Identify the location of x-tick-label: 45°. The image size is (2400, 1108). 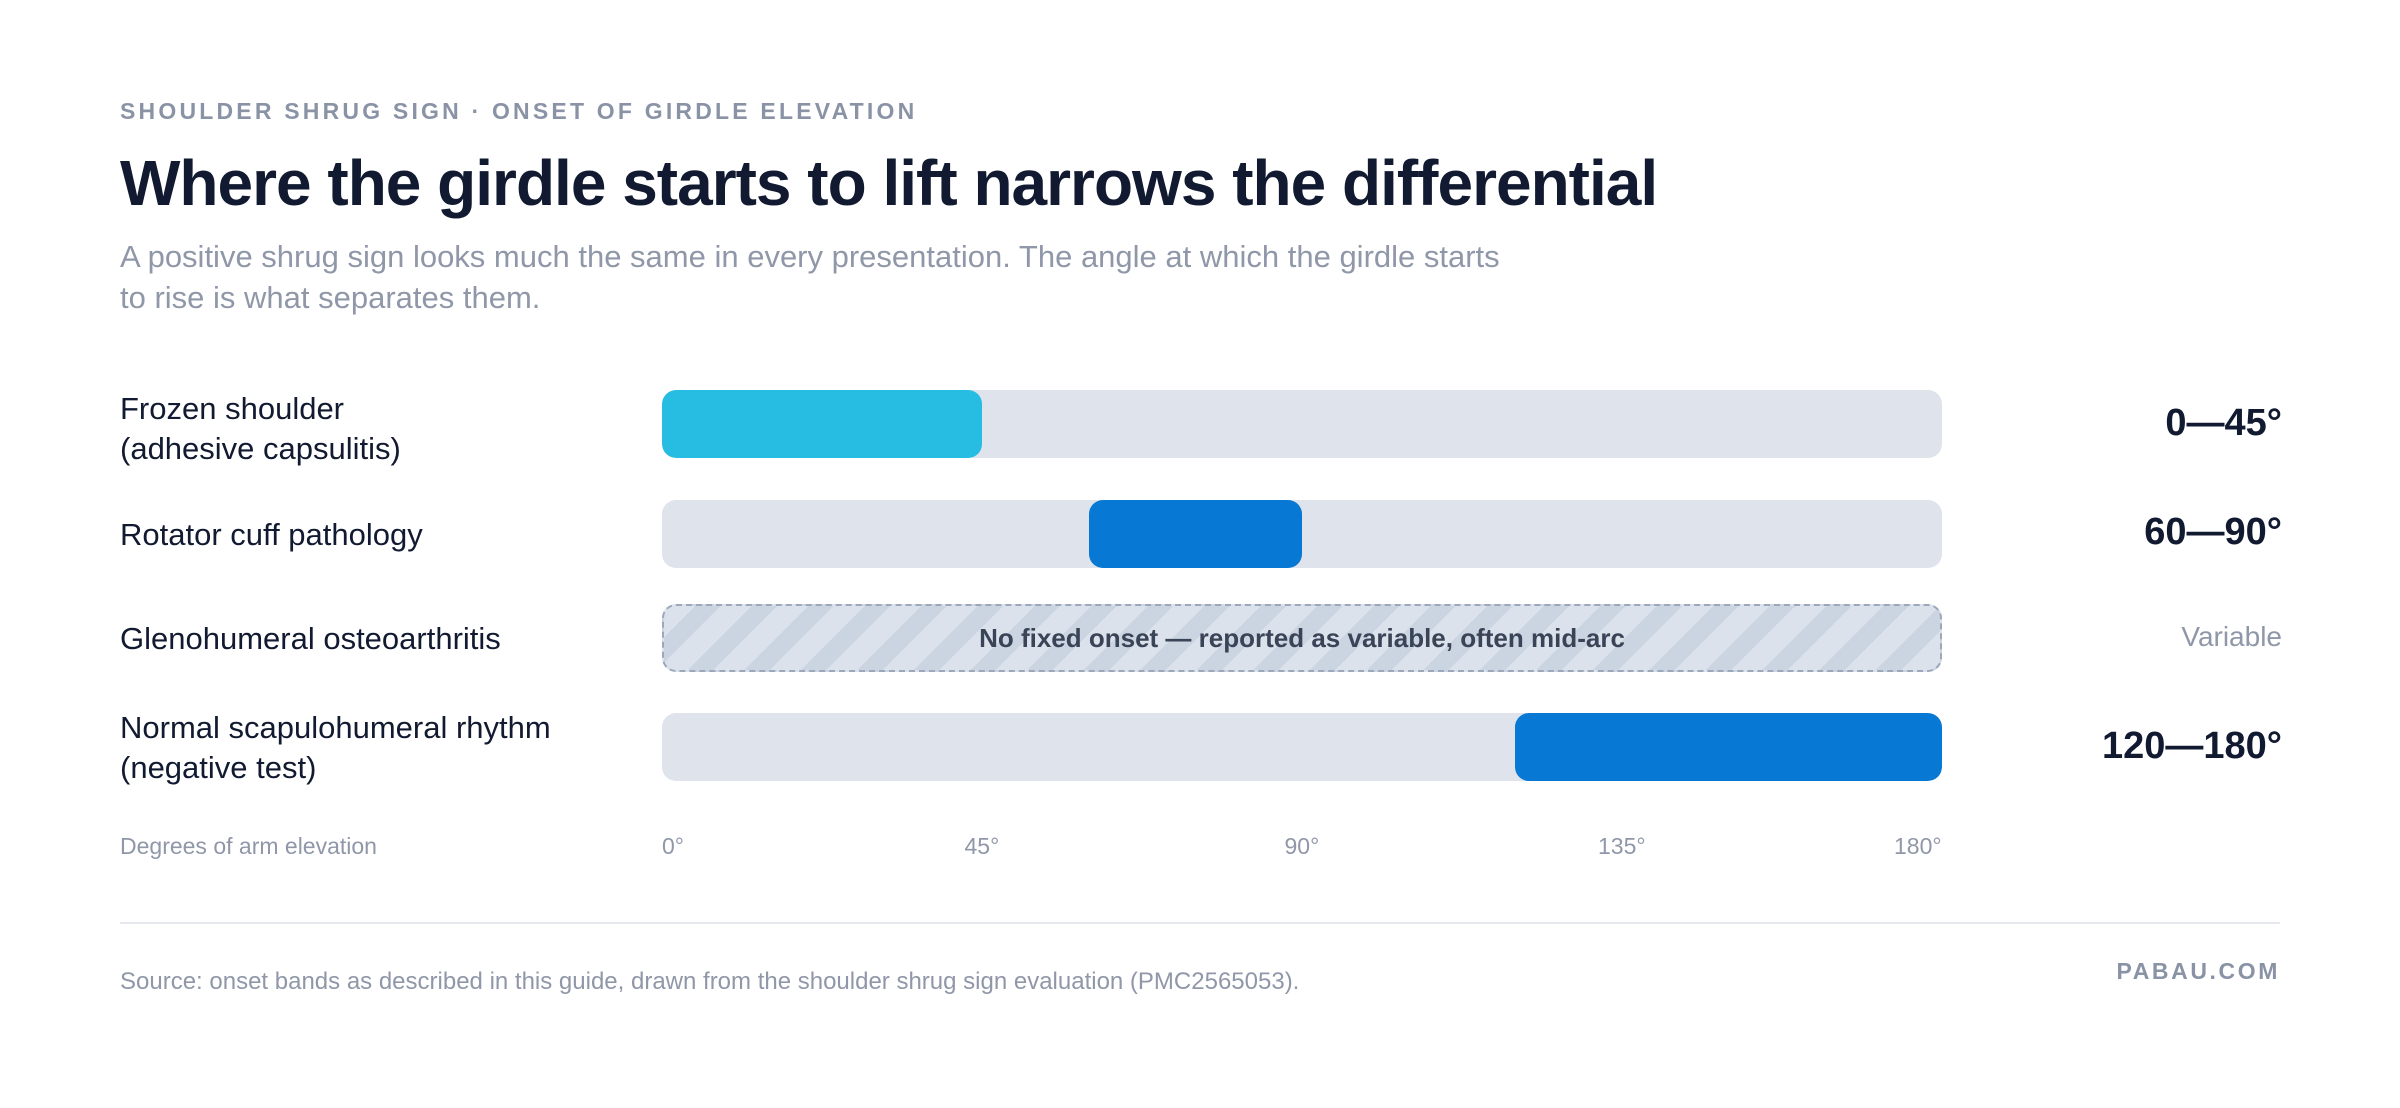
(982, 846).